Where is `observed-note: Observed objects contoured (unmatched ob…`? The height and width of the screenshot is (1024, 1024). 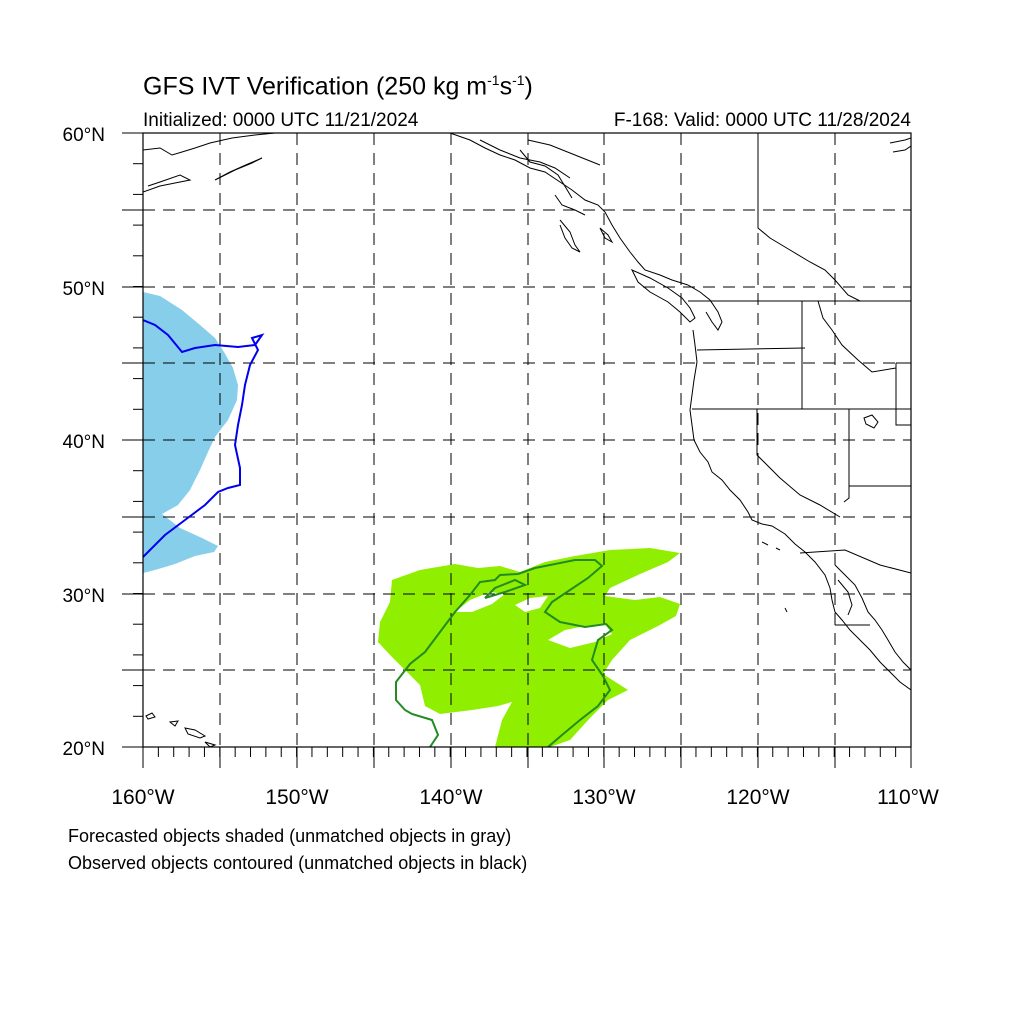
observed-note: Observed objects contoured (unmatched ob… is located at coordinates (298, 863).